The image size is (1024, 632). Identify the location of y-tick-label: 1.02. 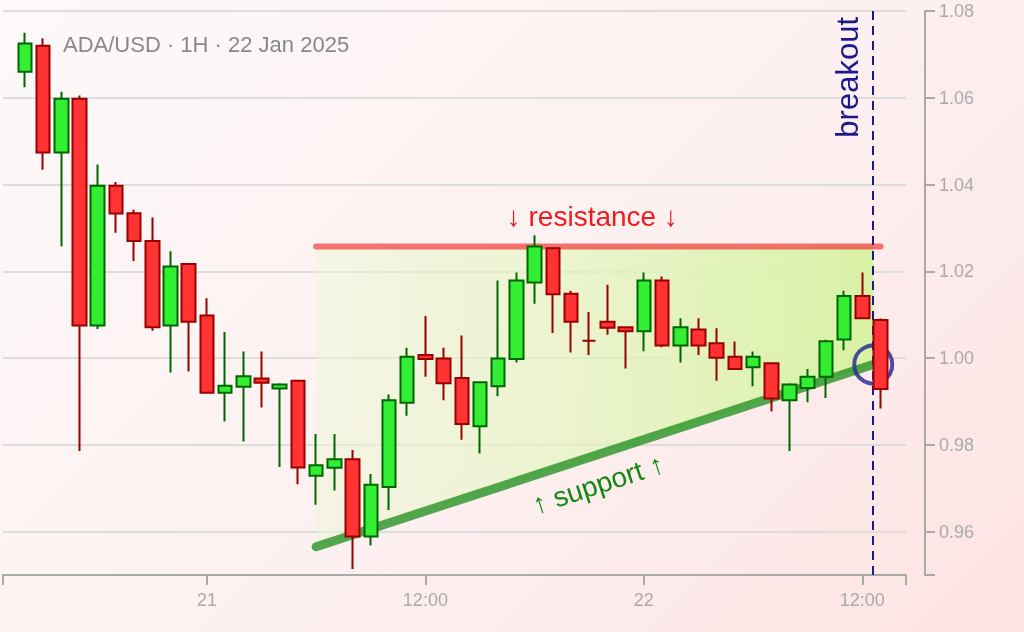
(957, 271).